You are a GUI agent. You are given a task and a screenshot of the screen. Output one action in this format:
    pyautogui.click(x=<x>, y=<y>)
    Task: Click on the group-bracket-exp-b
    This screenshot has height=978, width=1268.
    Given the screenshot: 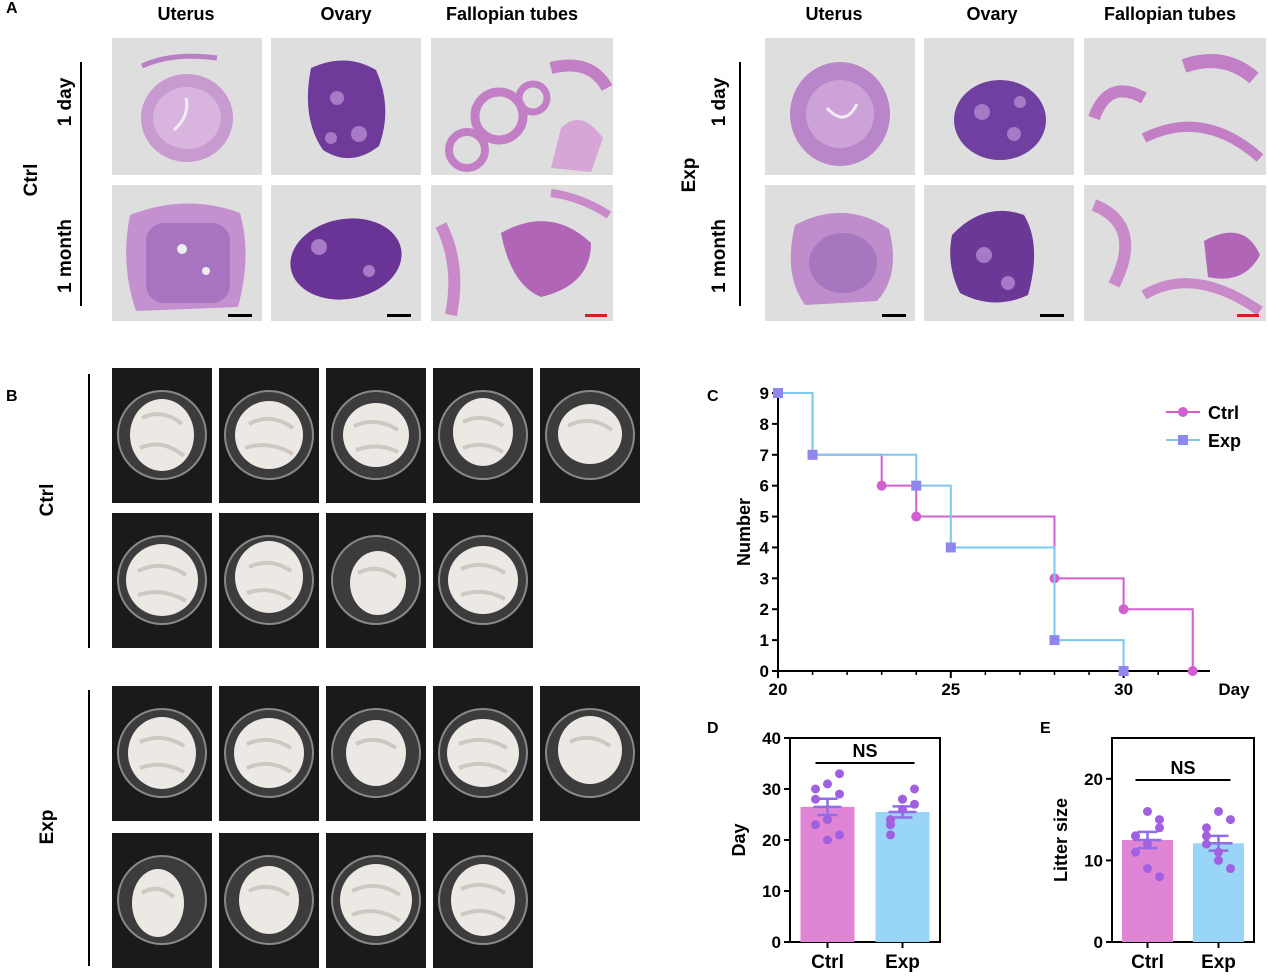 What is the action you would take?
    pyautogui.click(x=89, y=828)
    